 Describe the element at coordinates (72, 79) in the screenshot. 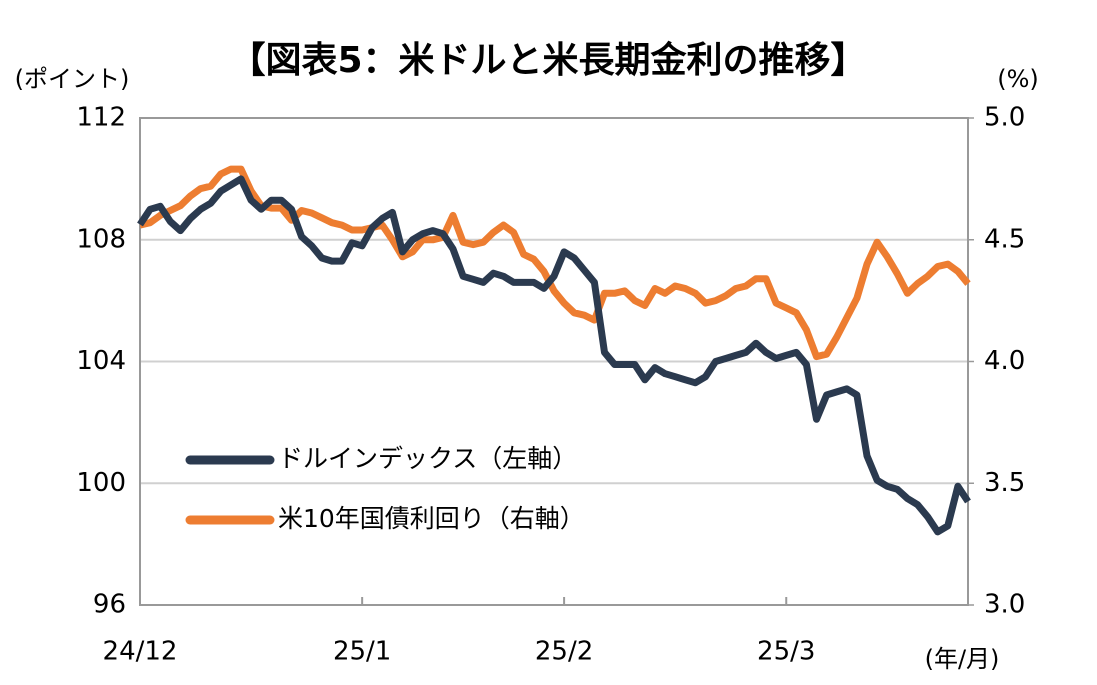

I see `y-axis-label: (ポイント)` at that location.